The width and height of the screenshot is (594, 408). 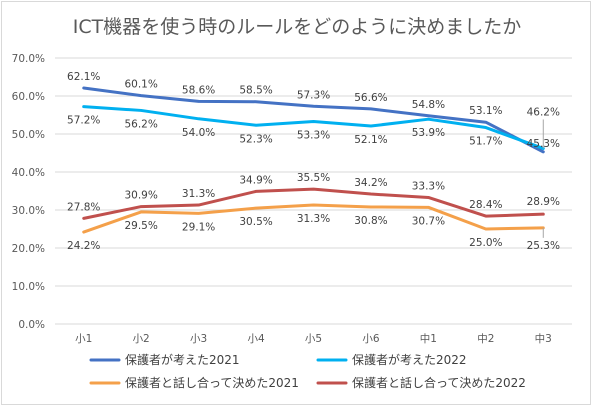 I want to click on data-label: 60.1%, so click(x=140, y=85).